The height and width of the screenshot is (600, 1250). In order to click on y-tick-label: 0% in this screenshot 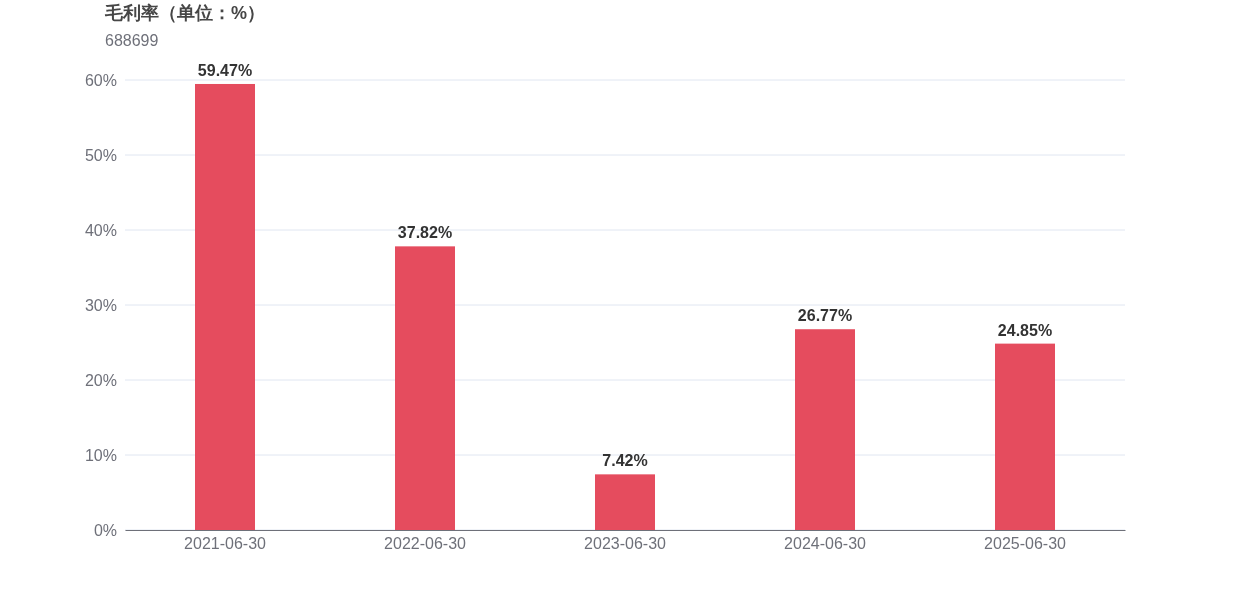, I will do `click(105, 530)`.